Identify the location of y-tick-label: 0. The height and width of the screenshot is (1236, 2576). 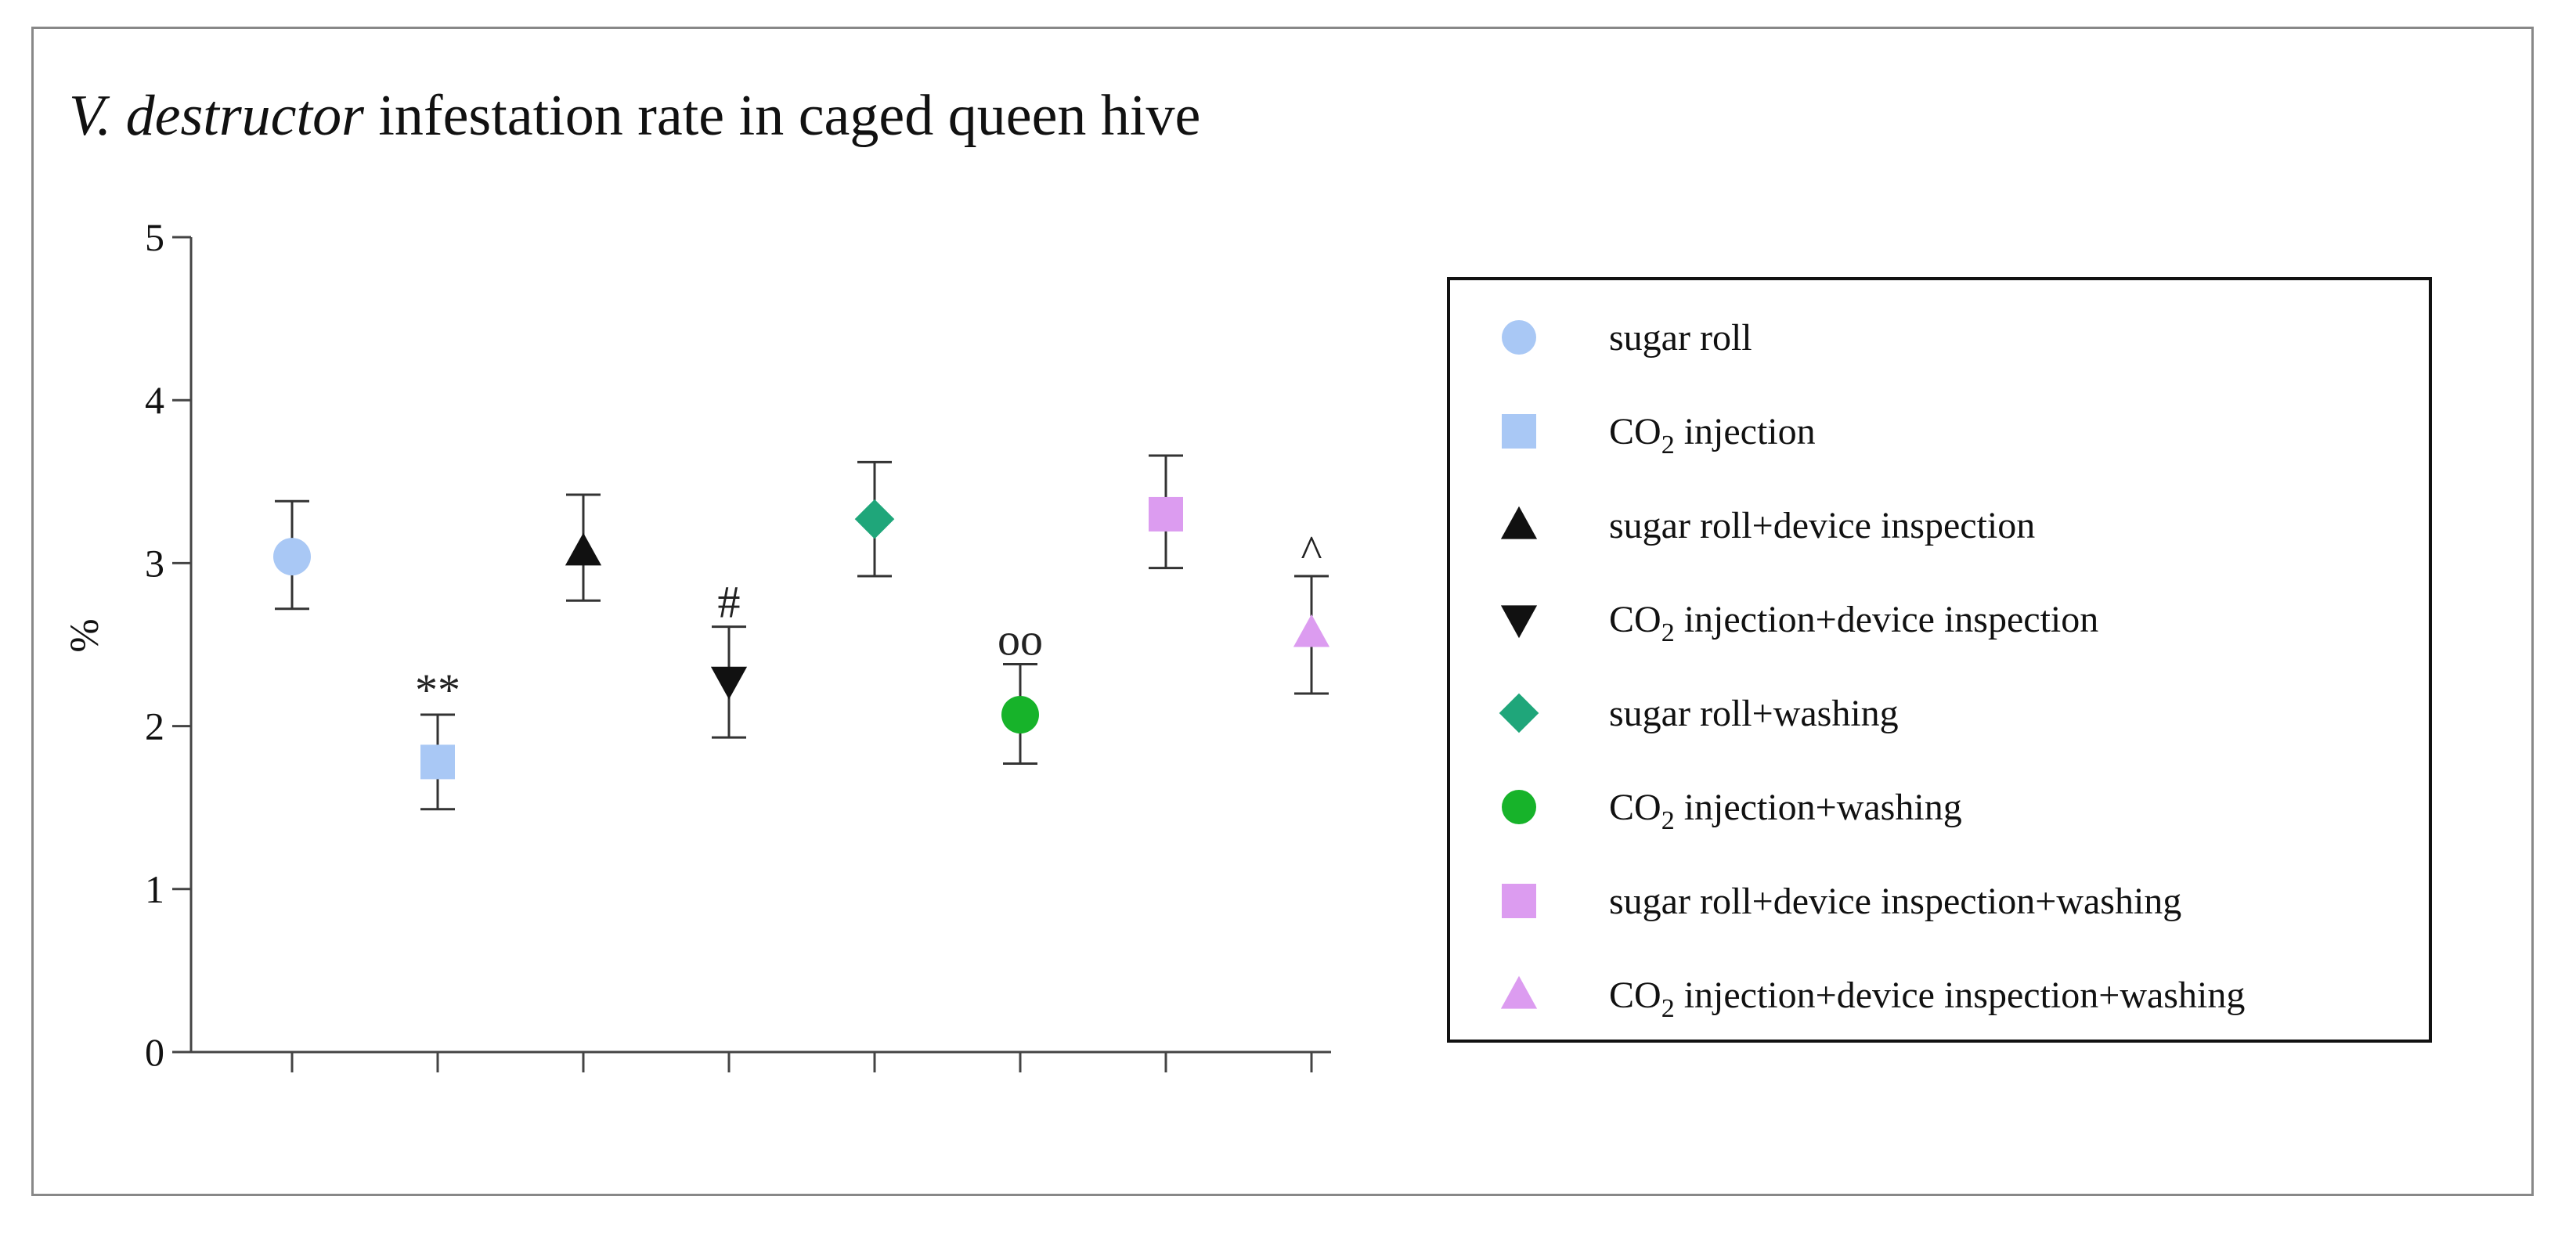
(155, 1052).